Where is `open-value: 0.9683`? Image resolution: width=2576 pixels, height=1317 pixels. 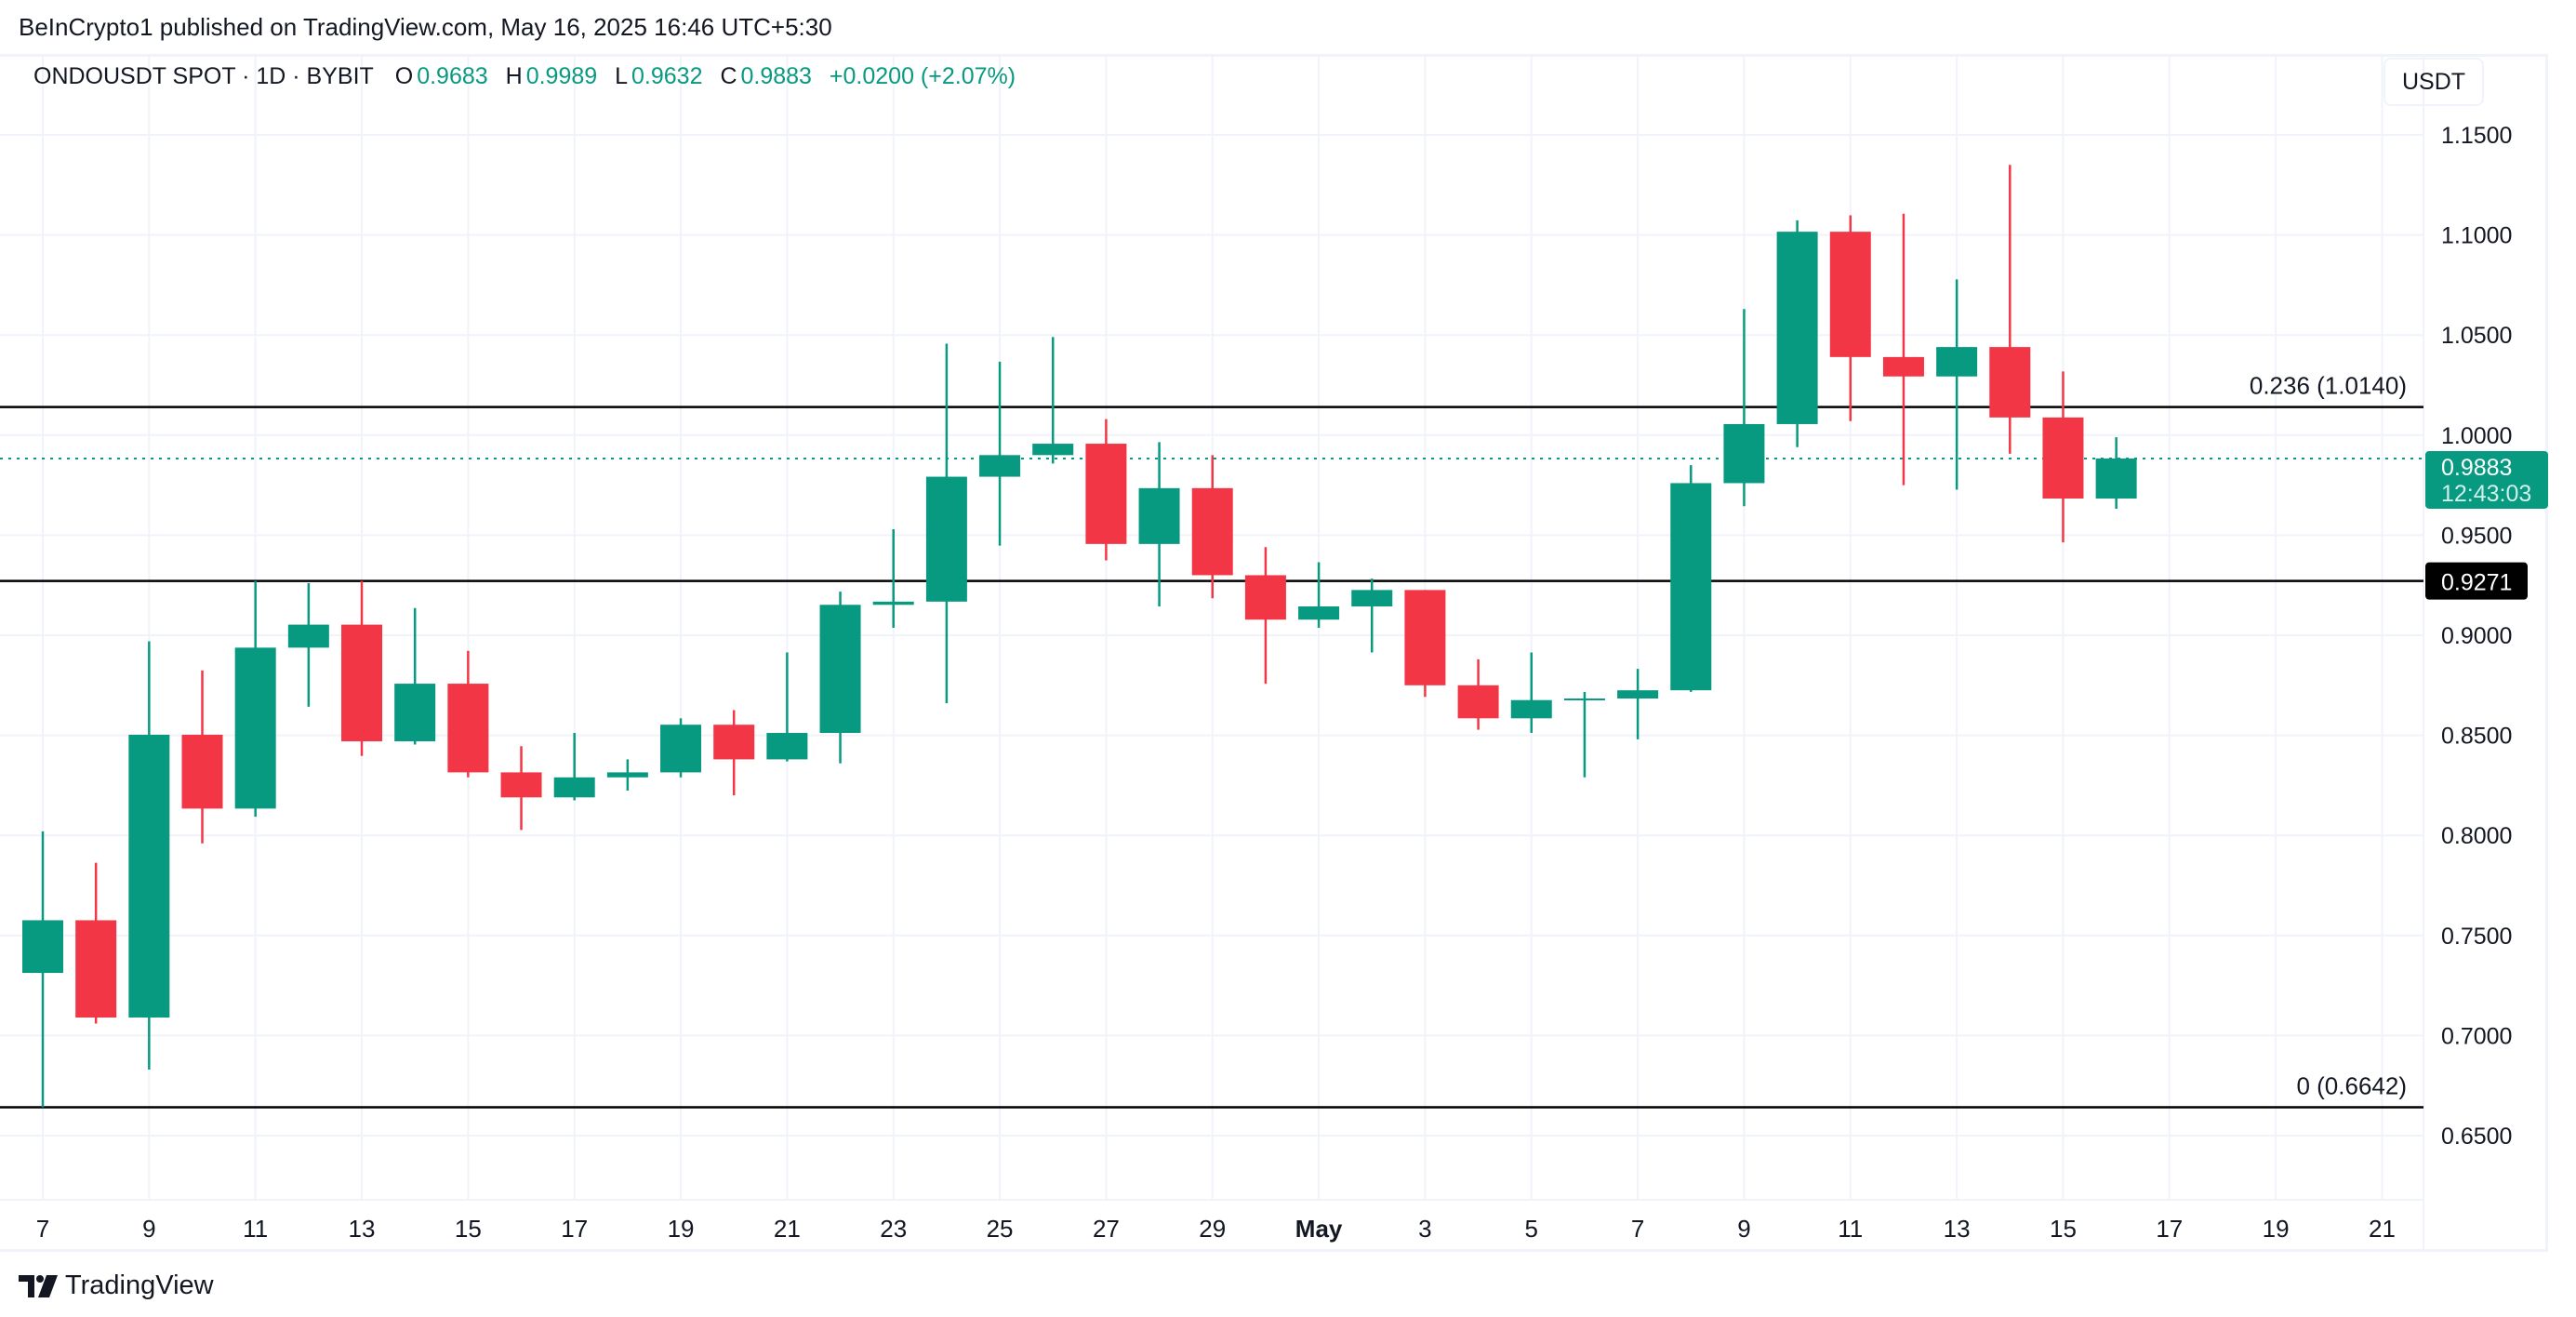 open-value: 0.9683 is located at coordinates (452, 76).